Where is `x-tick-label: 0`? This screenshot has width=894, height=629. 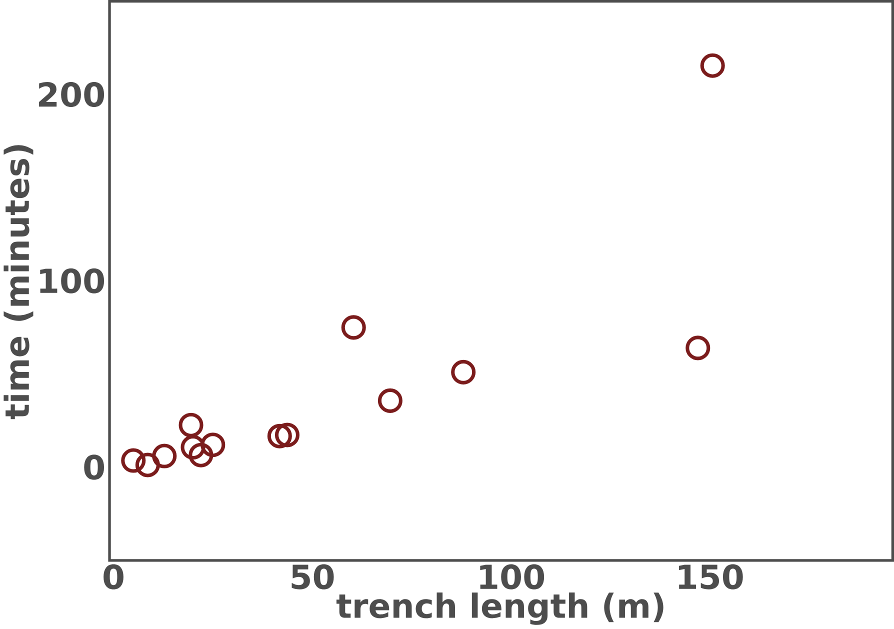
x-tick-label: 0 is located at coordinates (114, 577).